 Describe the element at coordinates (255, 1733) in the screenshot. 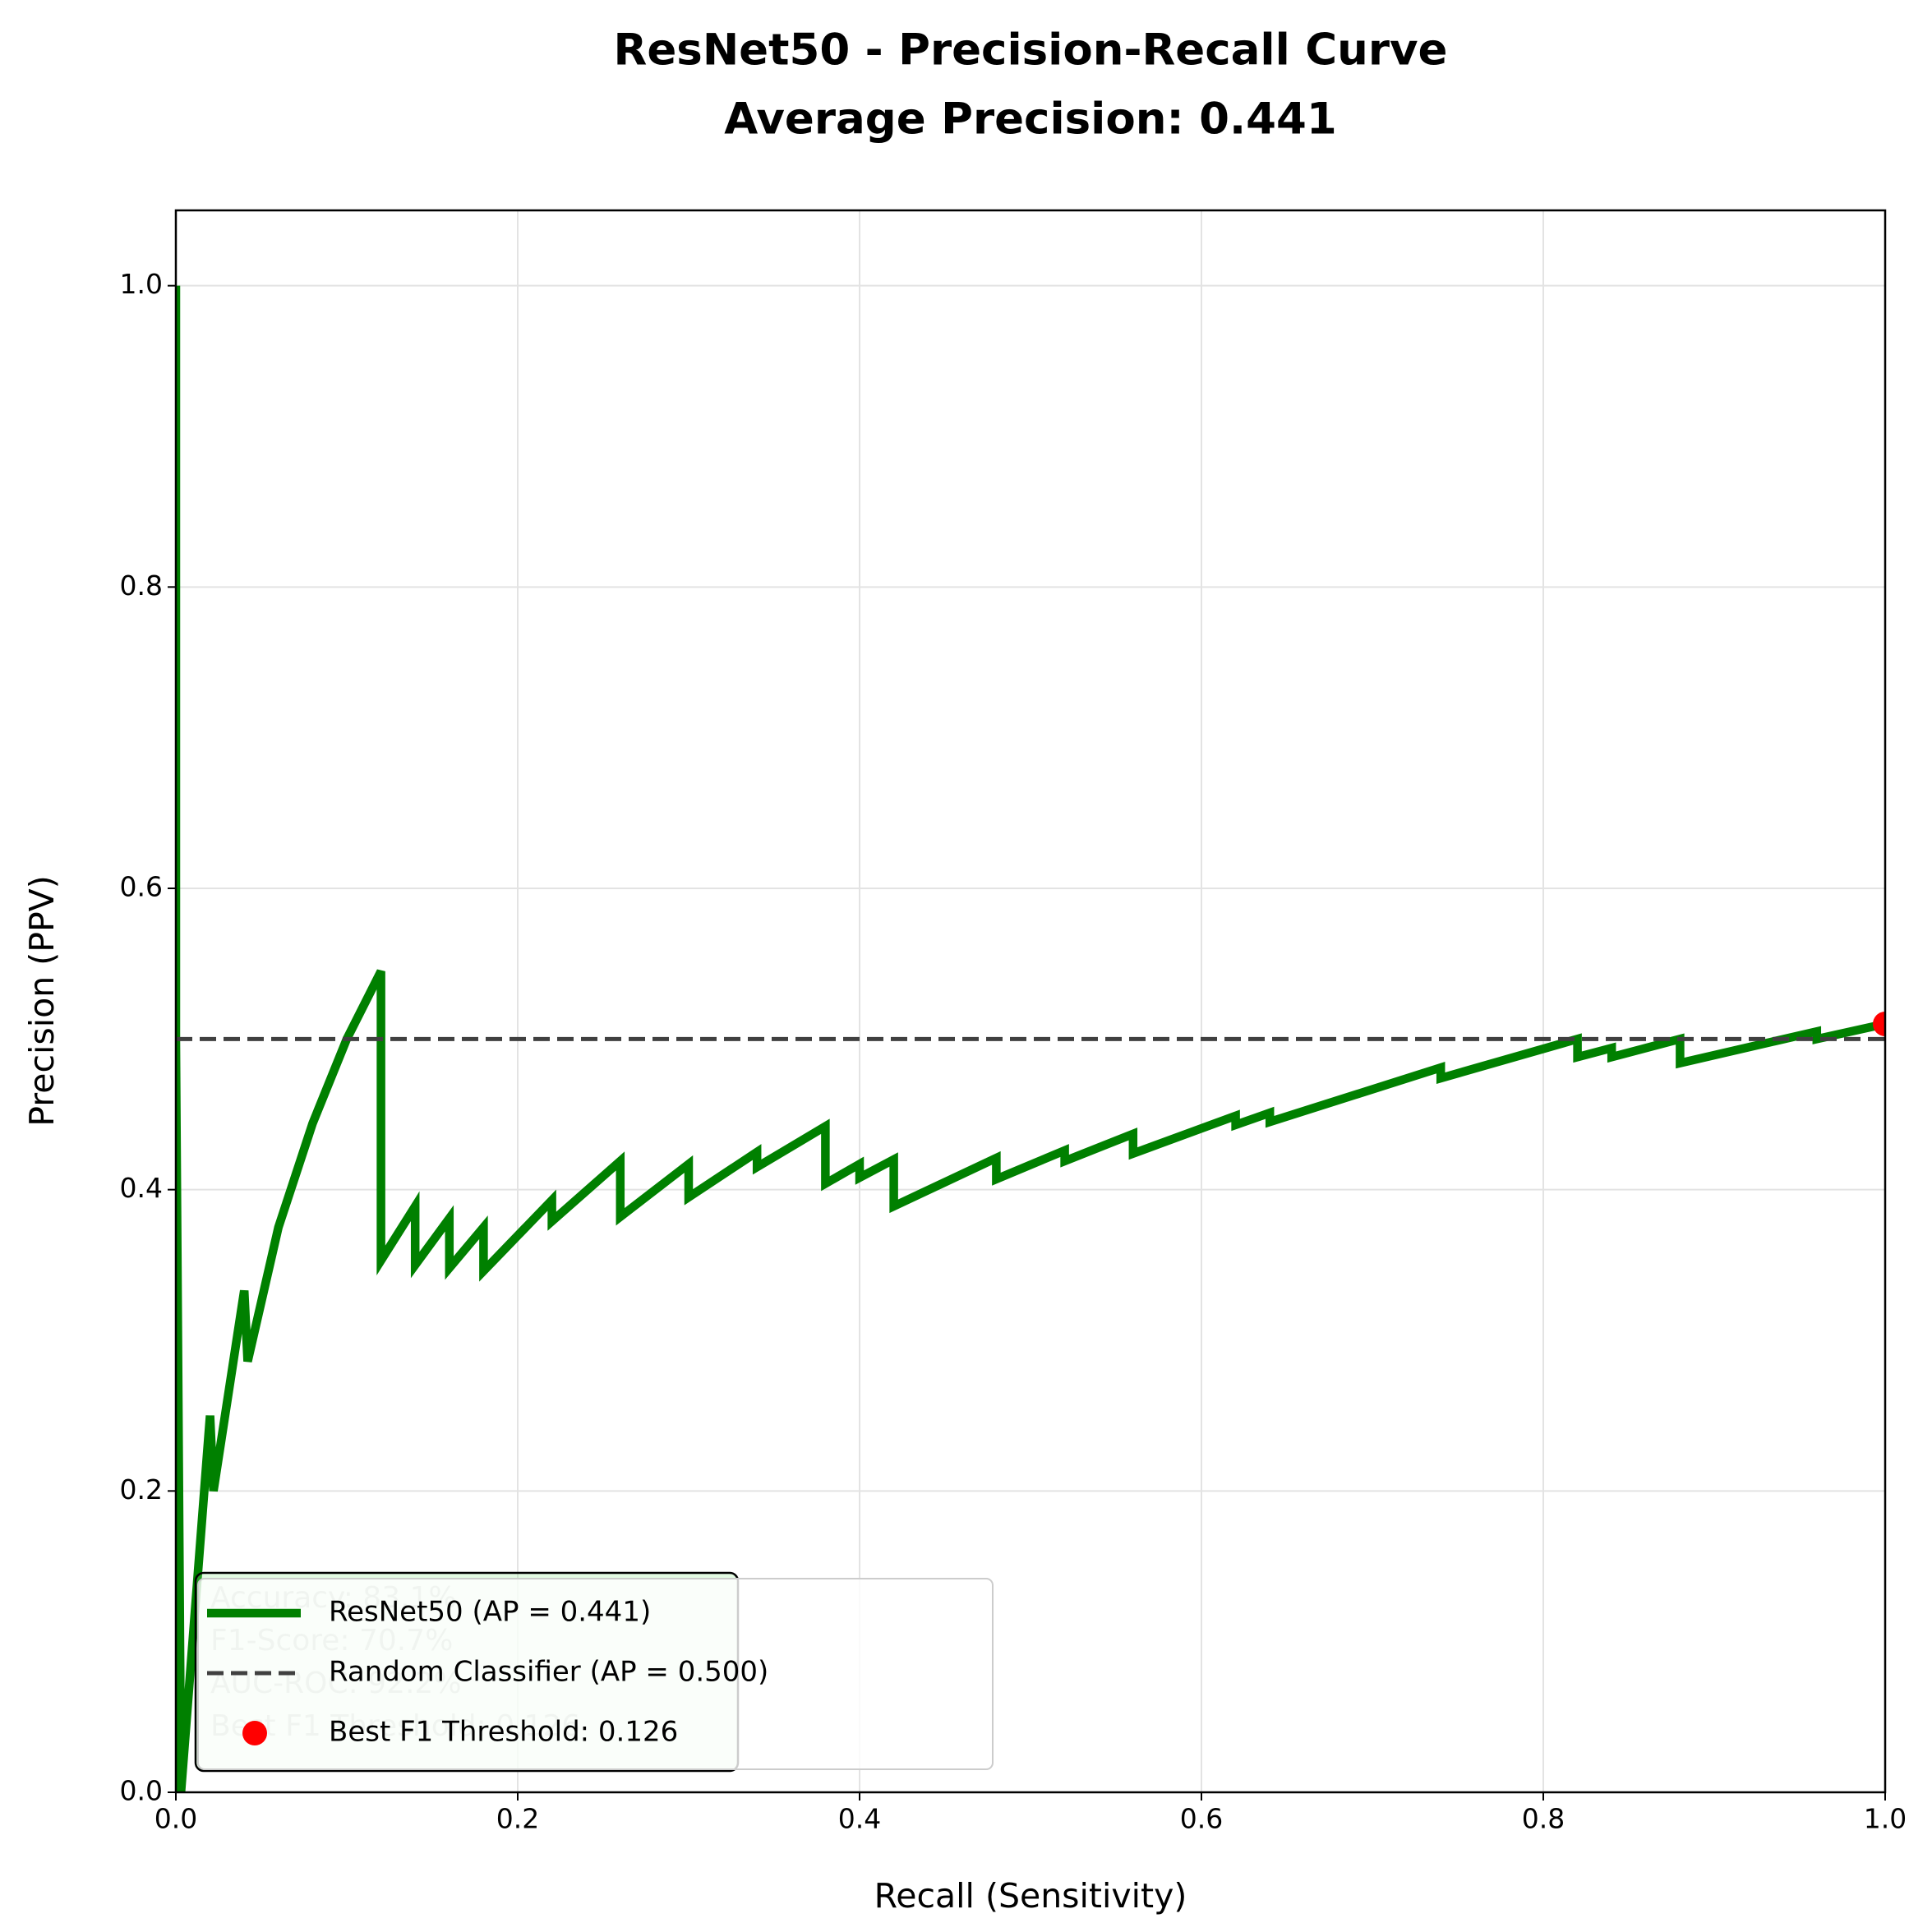

I see `legend-marker` at that location.